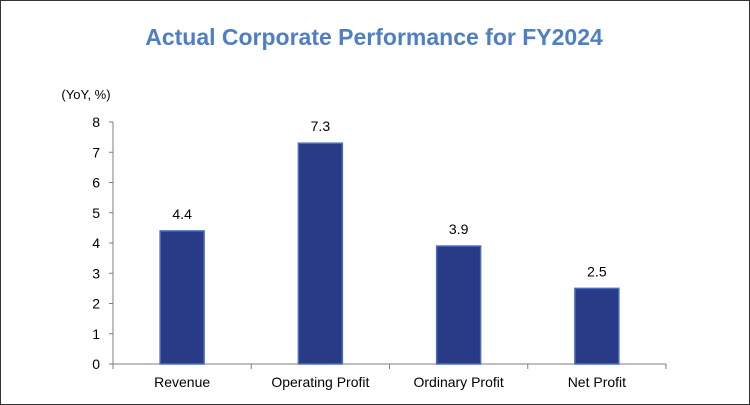 This screenshot has height=405, width=750. What do you see at coordinates (96, 243) in the screenshot?
I see `y-tick-label: 4` at bounding box center [96, 243].